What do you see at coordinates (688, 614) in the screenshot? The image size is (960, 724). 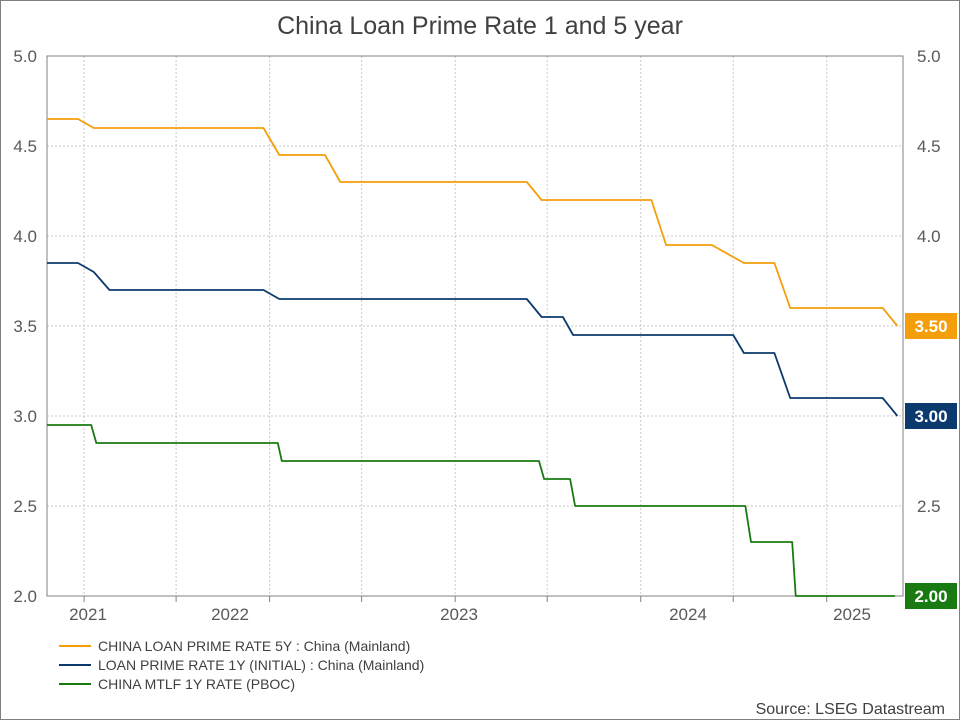 I see `x-tick-label: 2024` at bounding box center [688, 614].